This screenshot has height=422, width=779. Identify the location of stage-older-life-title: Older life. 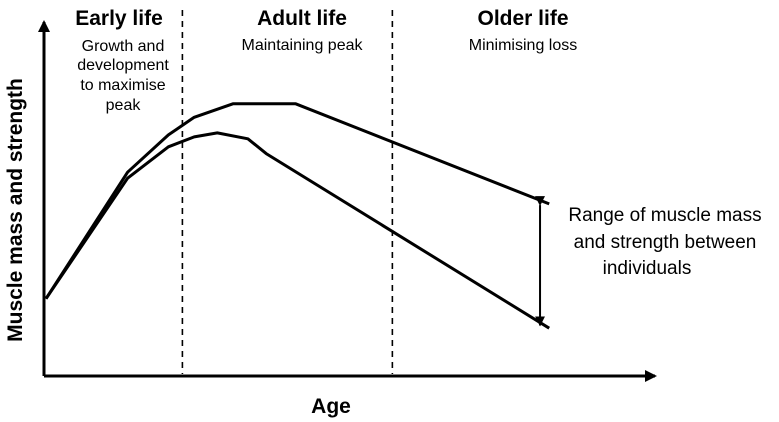
(522, 18).